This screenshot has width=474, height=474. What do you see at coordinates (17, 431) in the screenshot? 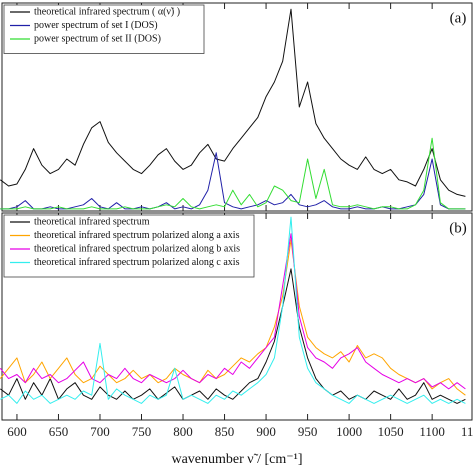
I see `x-tick-label: 600` at bounding box center [17, 431].